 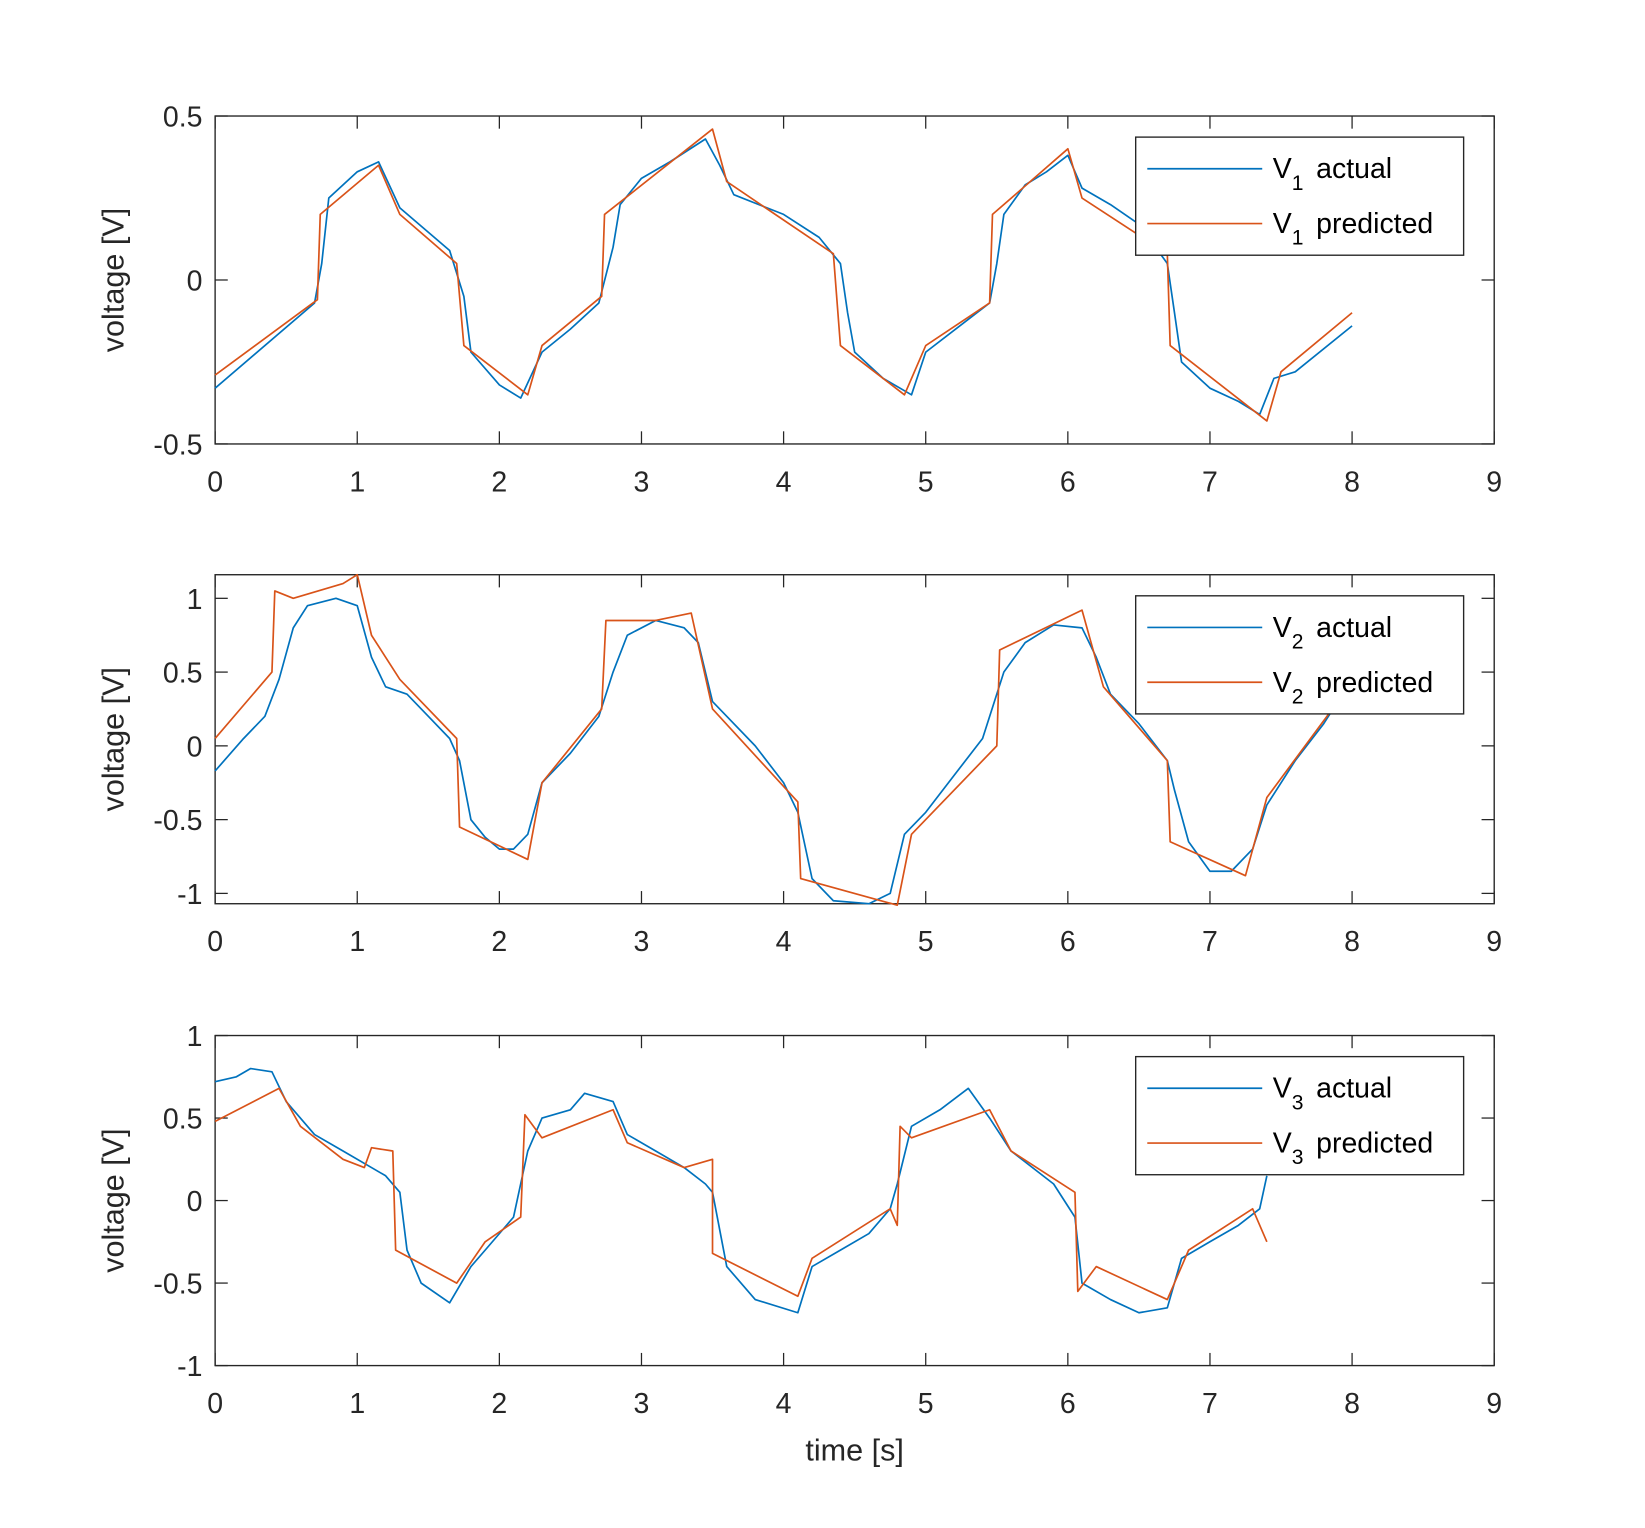 I want to click on legend-entry: V1 predicted, so click(x=1353, y=229).